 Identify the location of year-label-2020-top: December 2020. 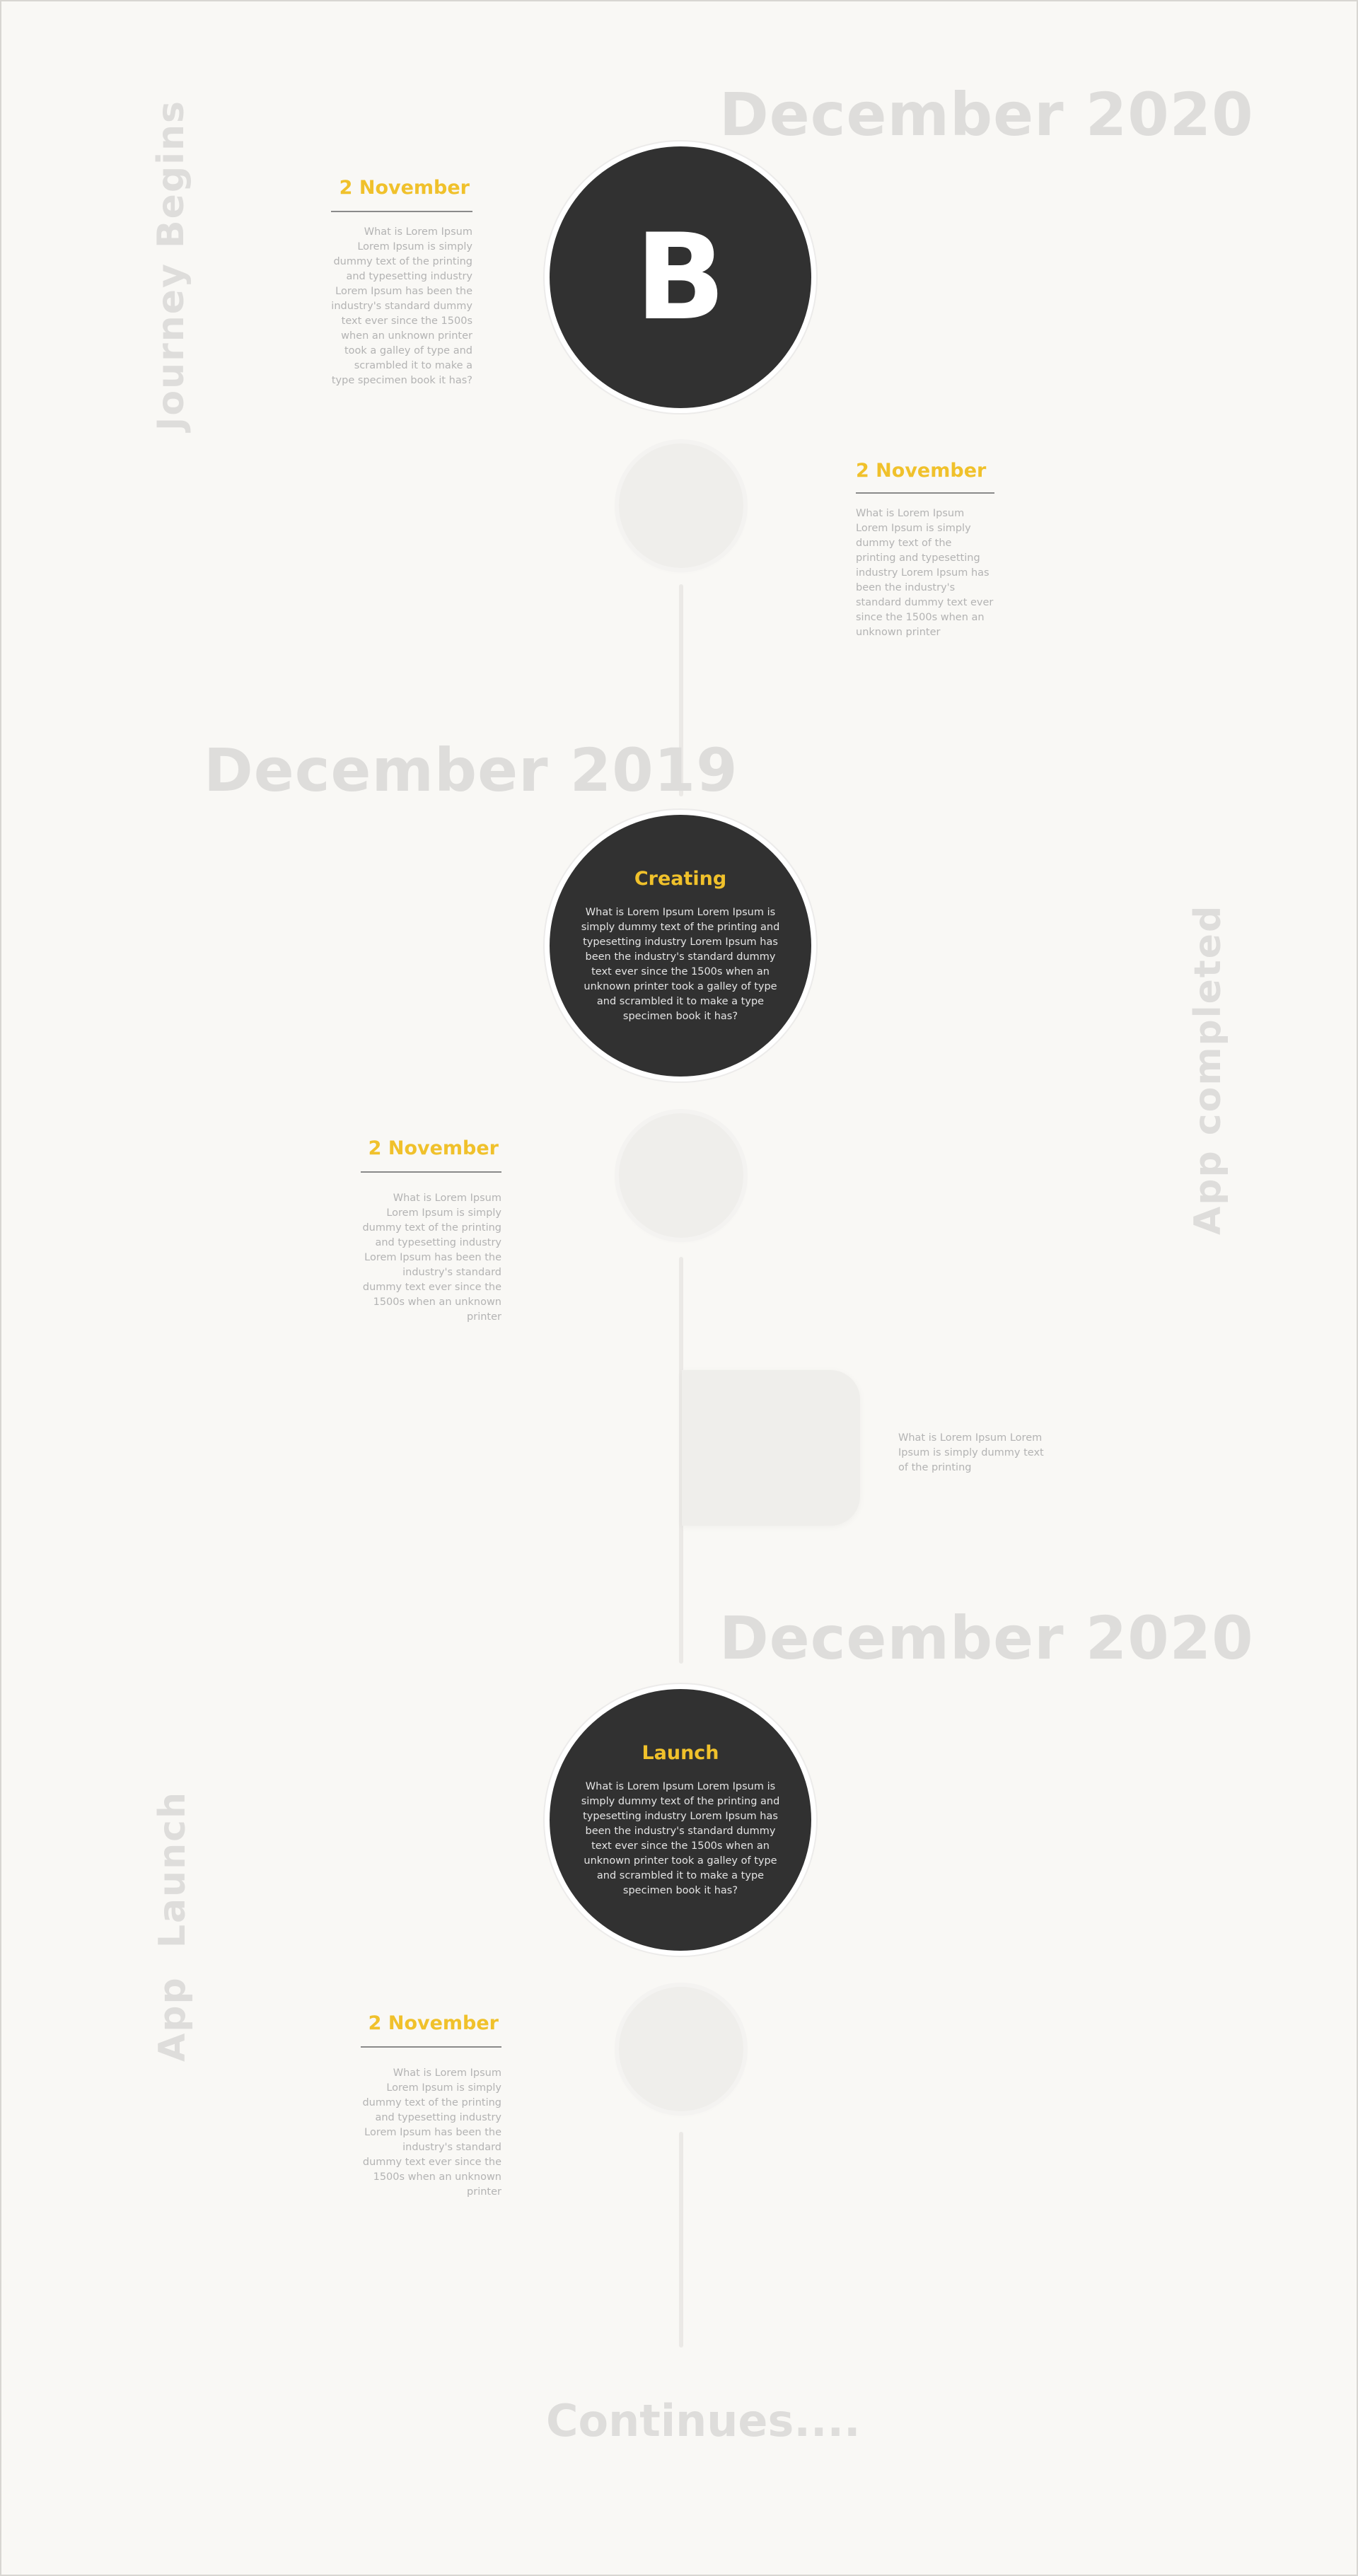
(987, 114).